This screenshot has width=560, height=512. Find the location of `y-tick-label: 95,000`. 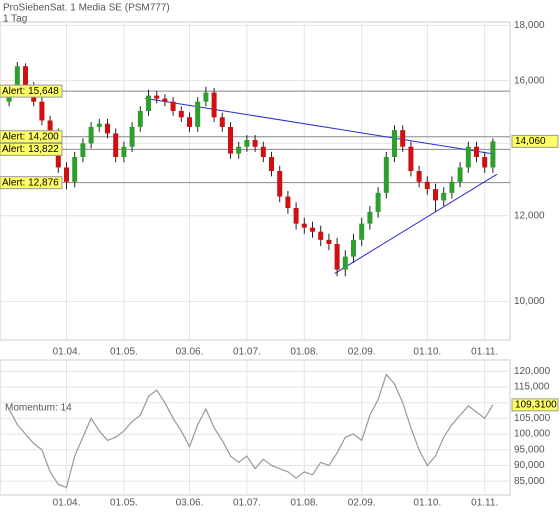

y-tick-label: 95,000 is located at coordinates (529, 449).